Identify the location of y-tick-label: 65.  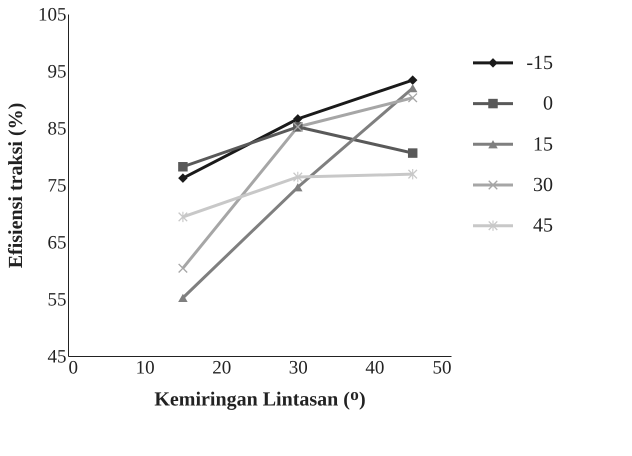
(57, 243).